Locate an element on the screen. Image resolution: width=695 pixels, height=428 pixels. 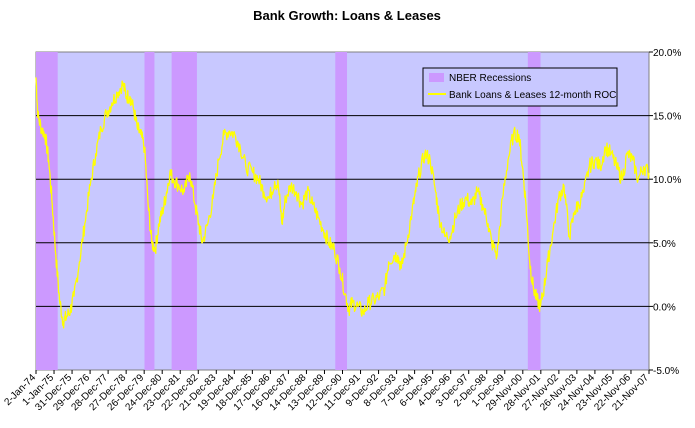
y-tick-label: 5.0% is located at coordinates (664, 244).